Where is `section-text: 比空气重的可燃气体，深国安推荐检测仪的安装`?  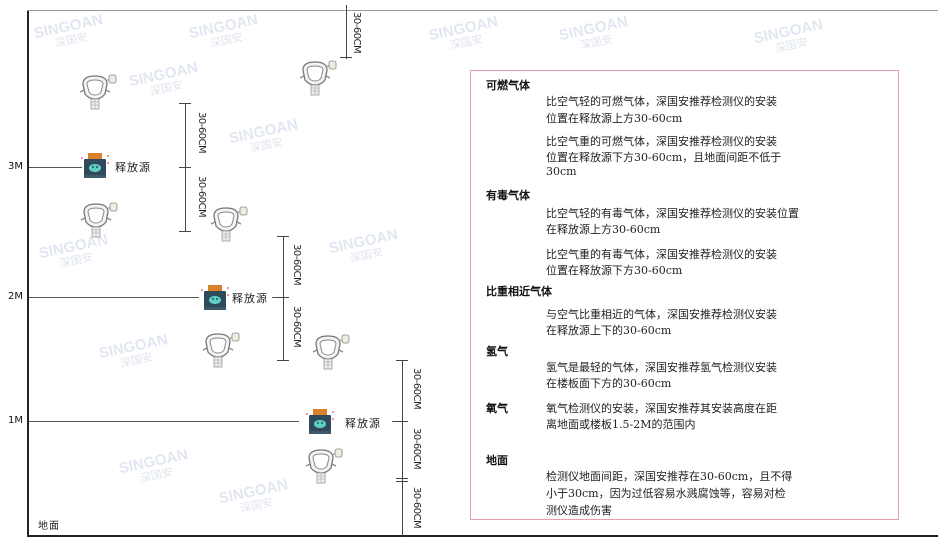 section-text: 比空气重的可燃气体，深国安推荐检测仪的安装 is located at coordinates (661, 141).